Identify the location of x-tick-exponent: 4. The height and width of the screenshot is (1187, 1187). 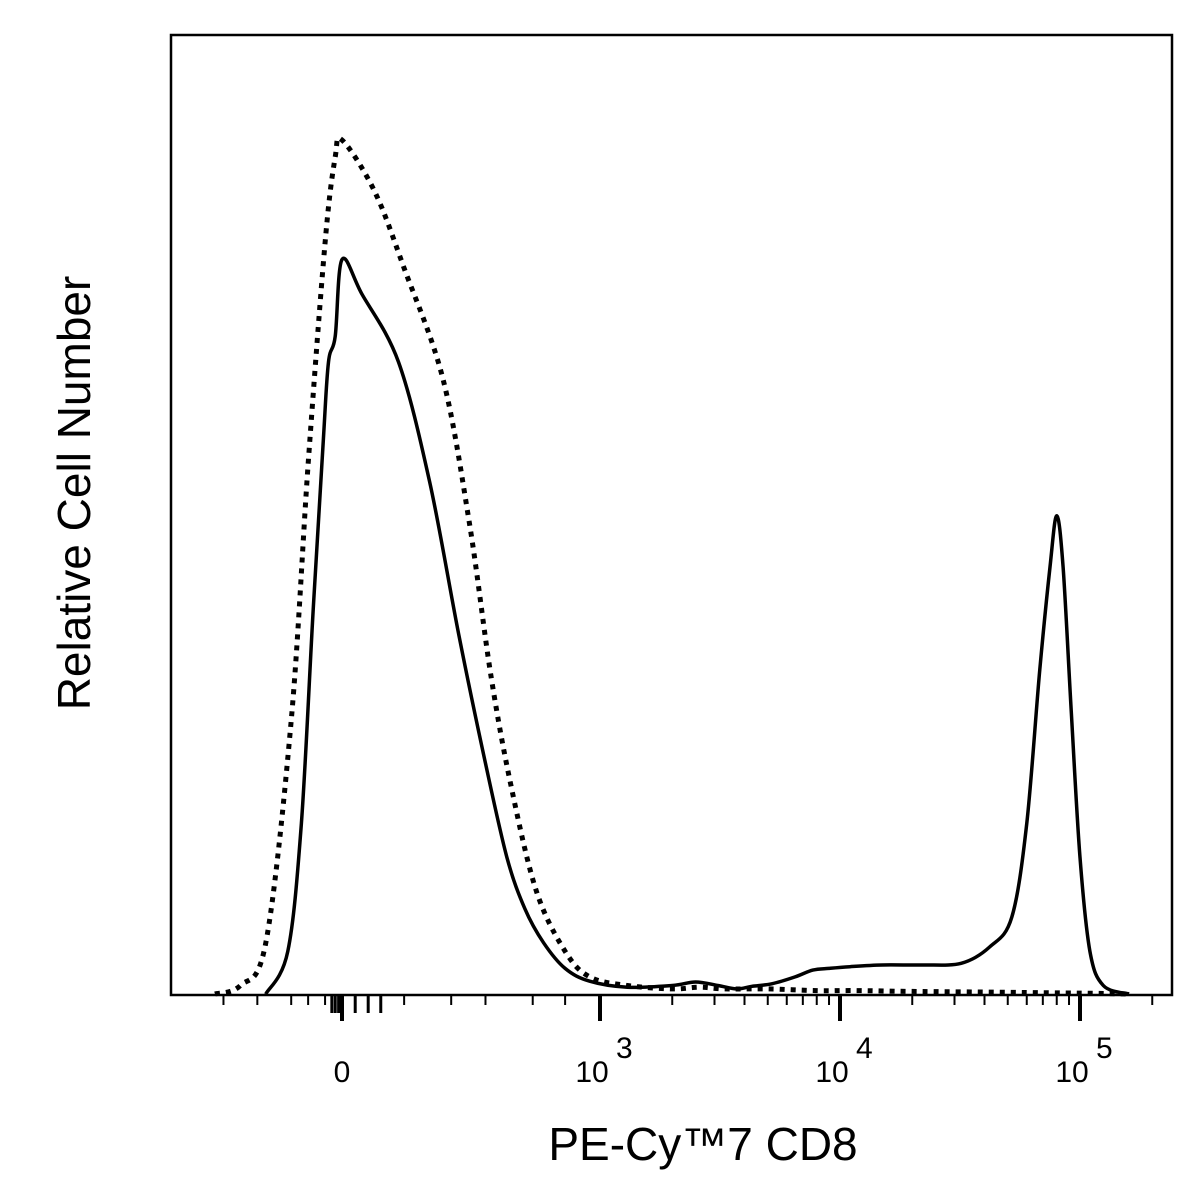
(864, 1048).